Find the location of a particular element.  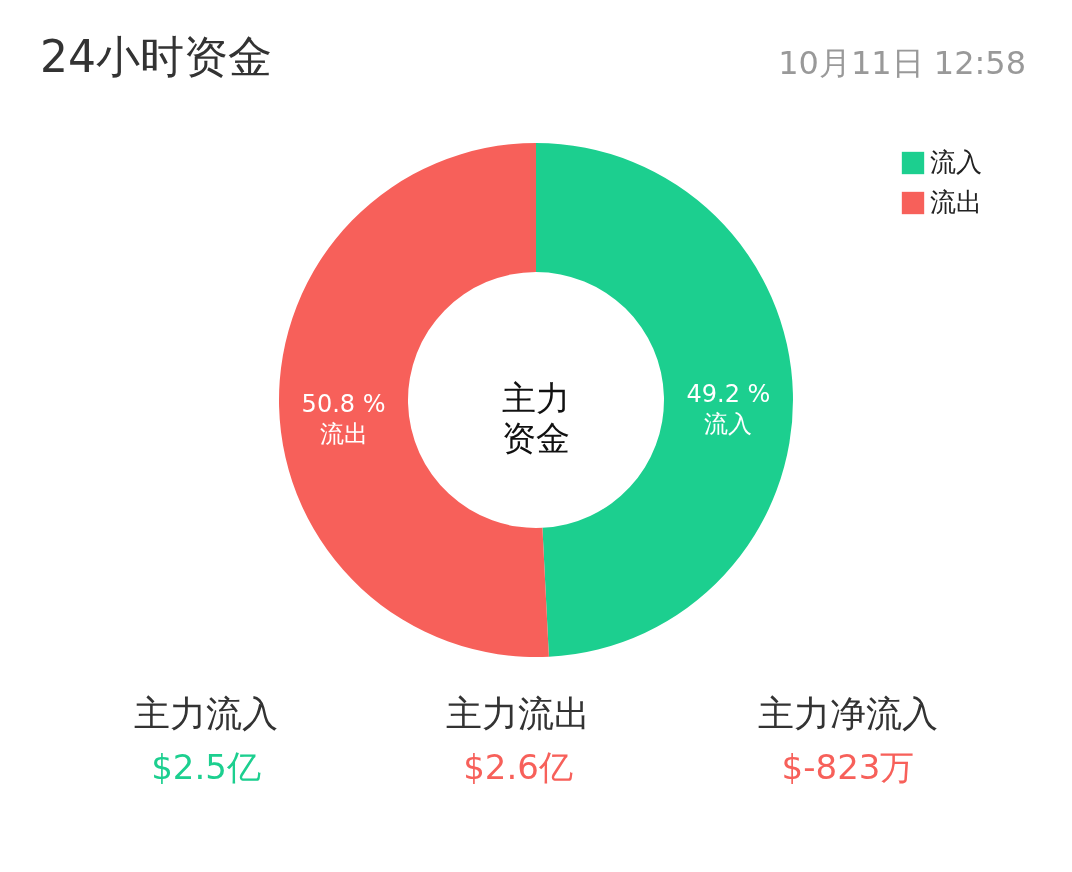

text: $2.6亿 is located at coordinates (518, 767).